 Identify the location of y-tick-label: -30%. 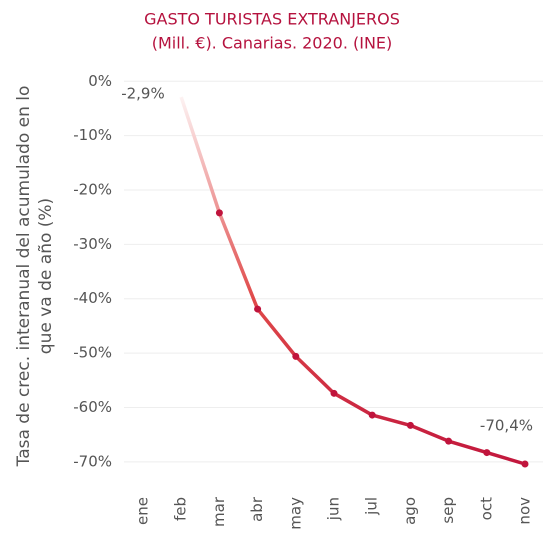
(92, 244).